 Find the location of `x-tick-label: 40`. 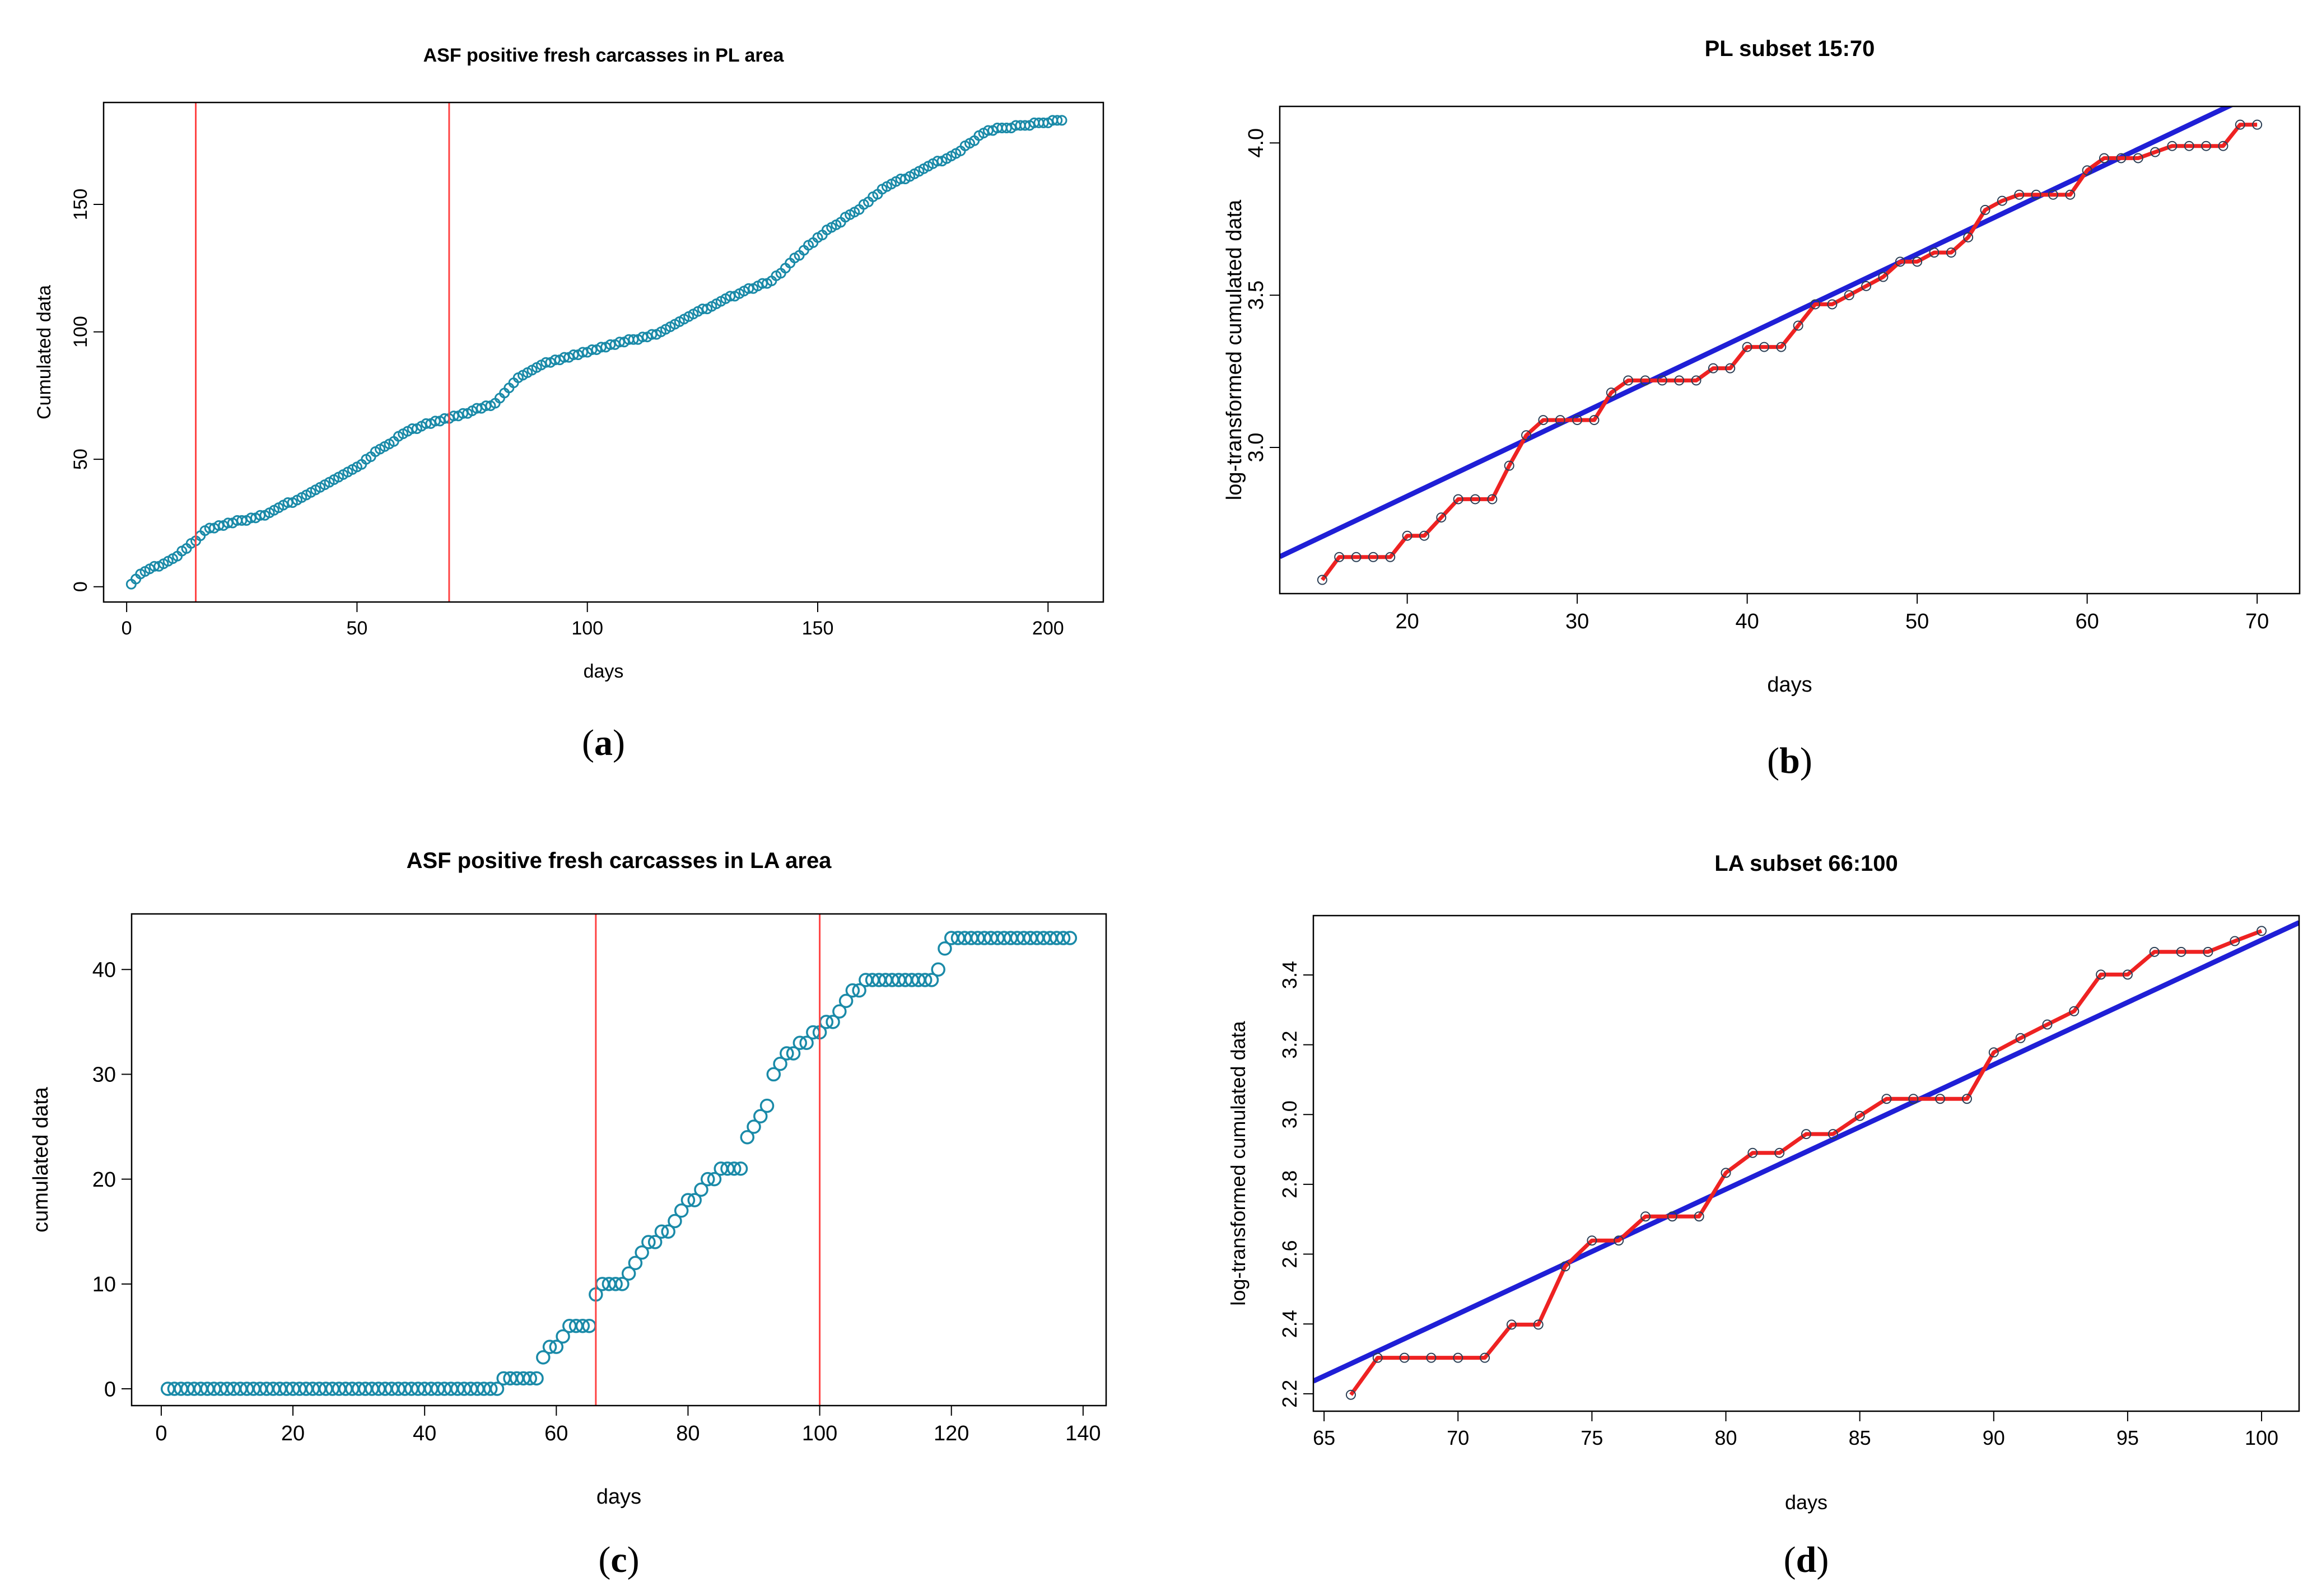

x-tick-label: 40 is located at coordinates (424, 1434).